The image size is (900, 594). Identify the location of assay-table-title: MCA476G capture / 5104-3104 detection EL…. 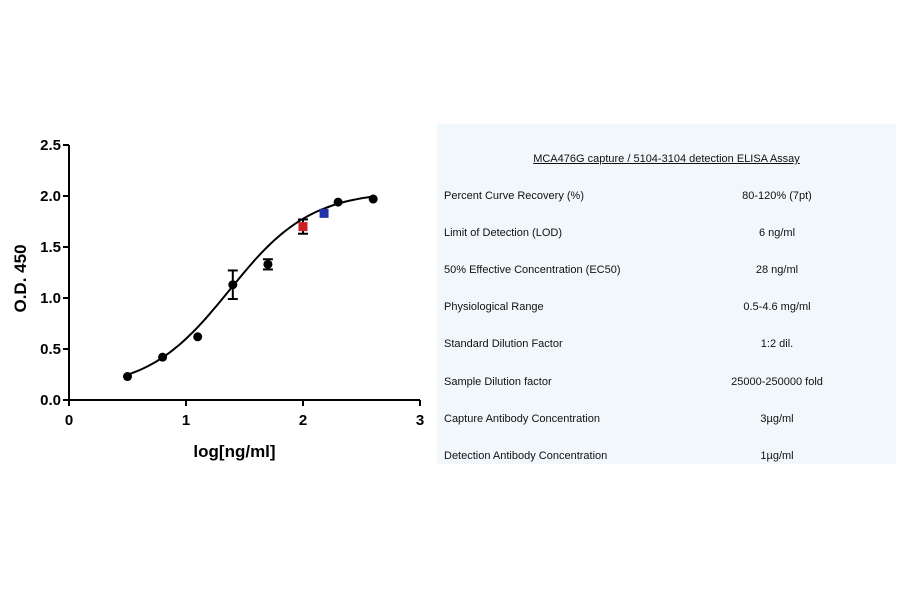
(666, 159).